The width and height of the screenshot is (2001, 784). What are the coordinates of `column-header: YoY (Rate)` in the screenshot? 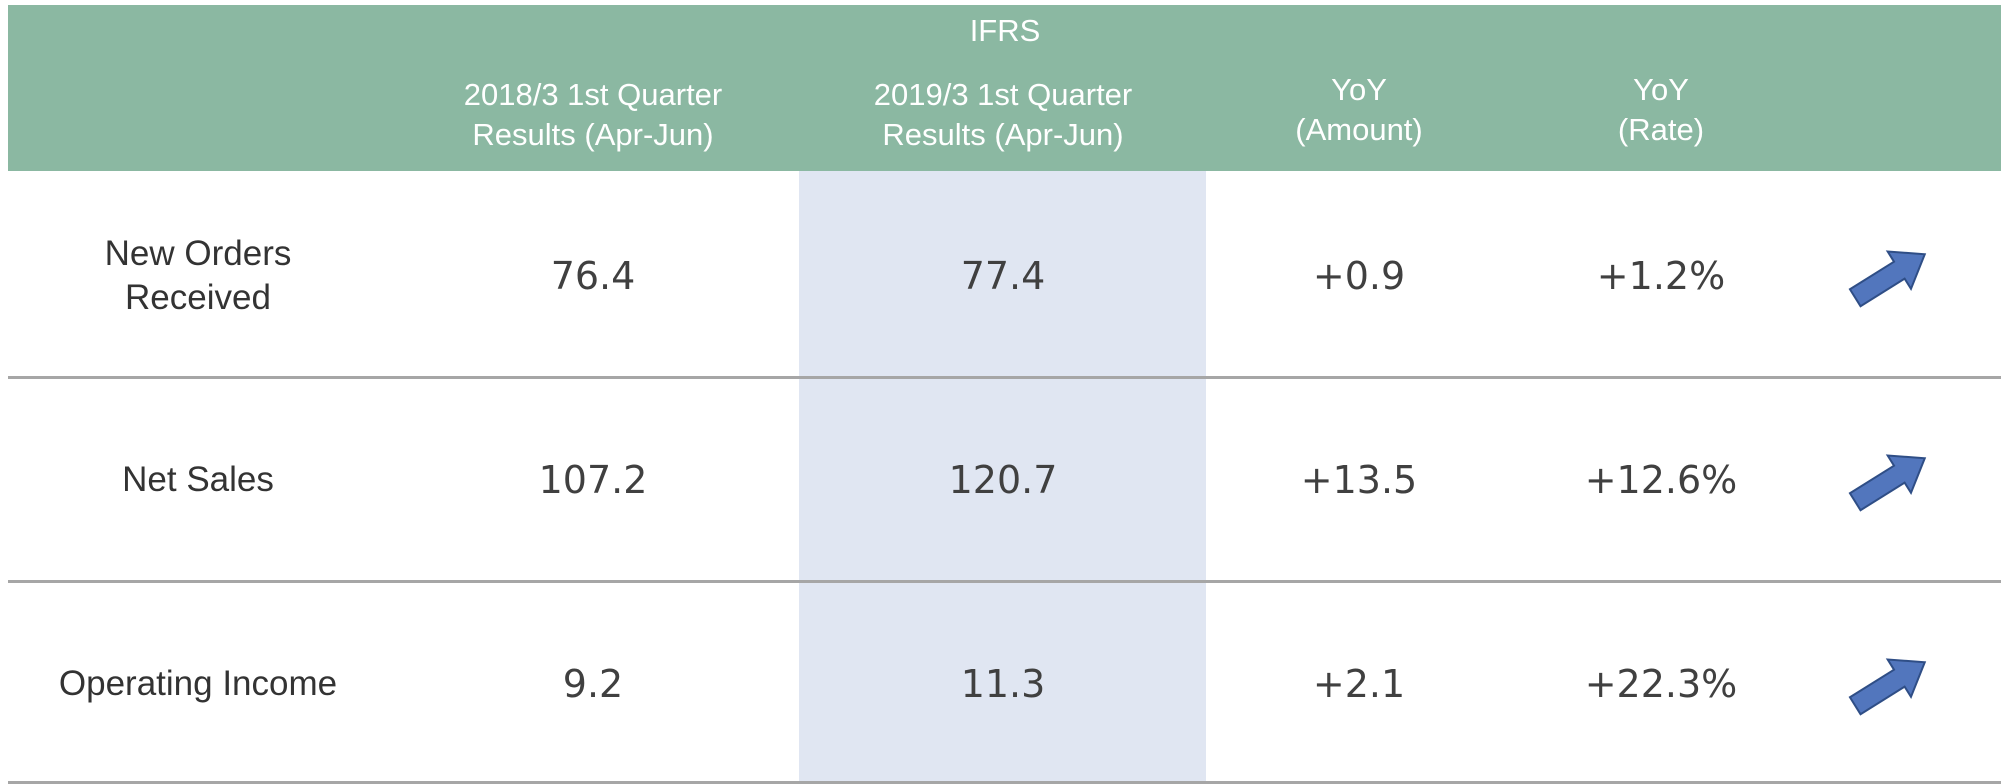 It's located at (1661, 110).